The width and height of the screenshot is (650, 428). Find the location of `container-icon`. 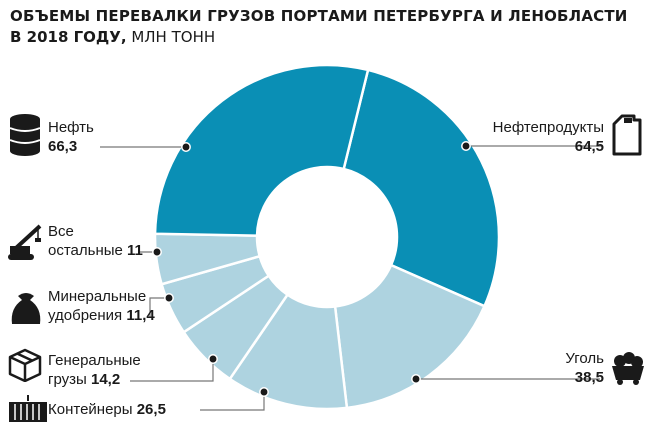

container-icon is located at coordinates (28, 408).